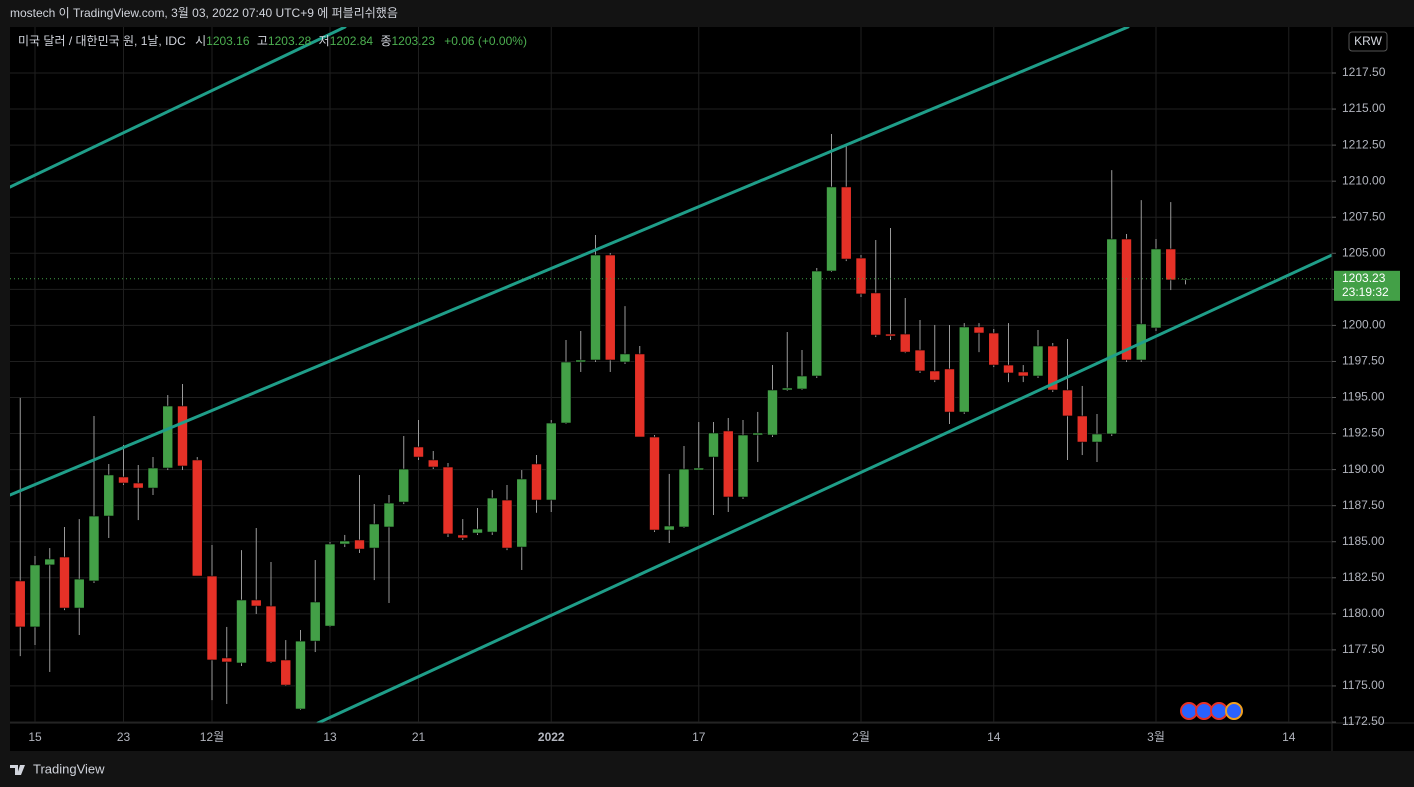 The height and width of the screenshot is (787, 1414). What do you see at coordinates (262, 41) in the screenshot?
I see `ohlc-label: 고` at bounding box center [262, 41].